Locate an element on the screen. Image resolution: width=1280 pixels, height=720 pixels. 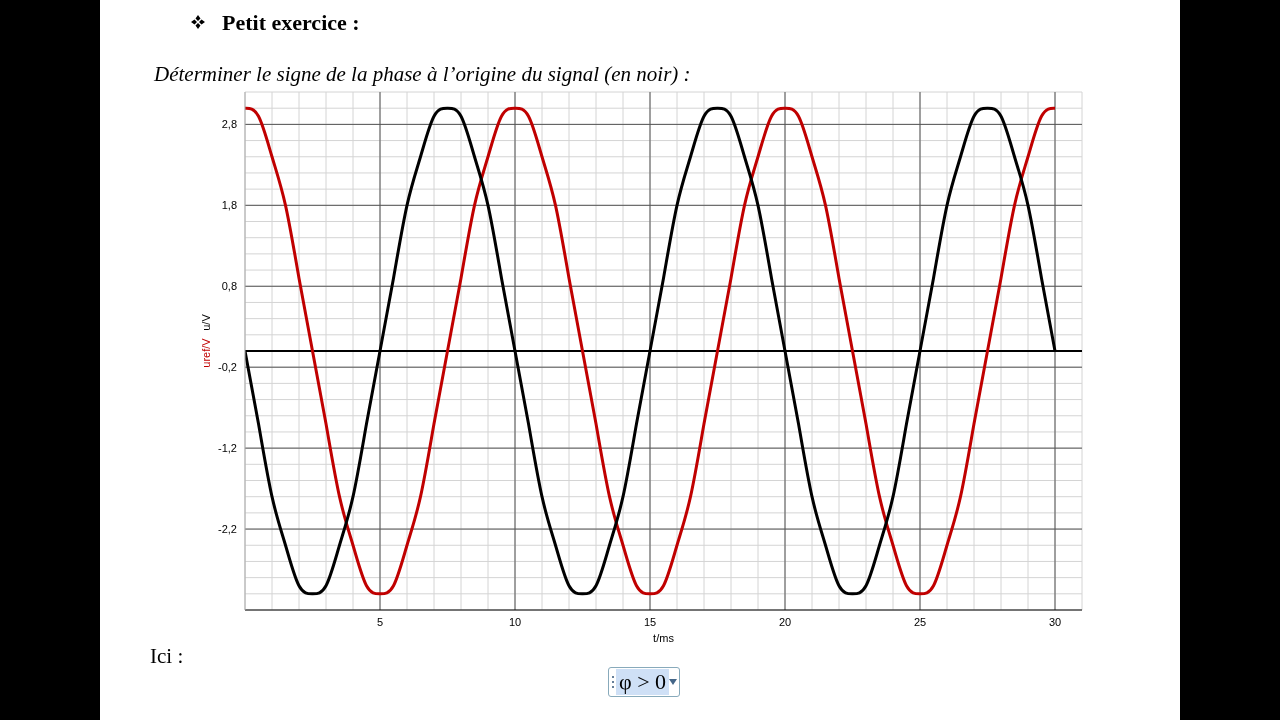
text: uref/V is located at coordinates (206, 352).